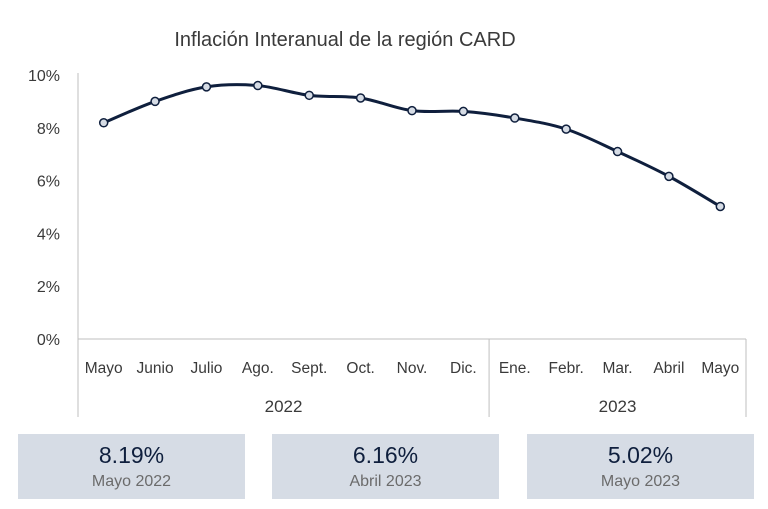  Describe the element at coordinates (515, 368) in the screenshot. I see `x-tick-label: Ene.` at that location.